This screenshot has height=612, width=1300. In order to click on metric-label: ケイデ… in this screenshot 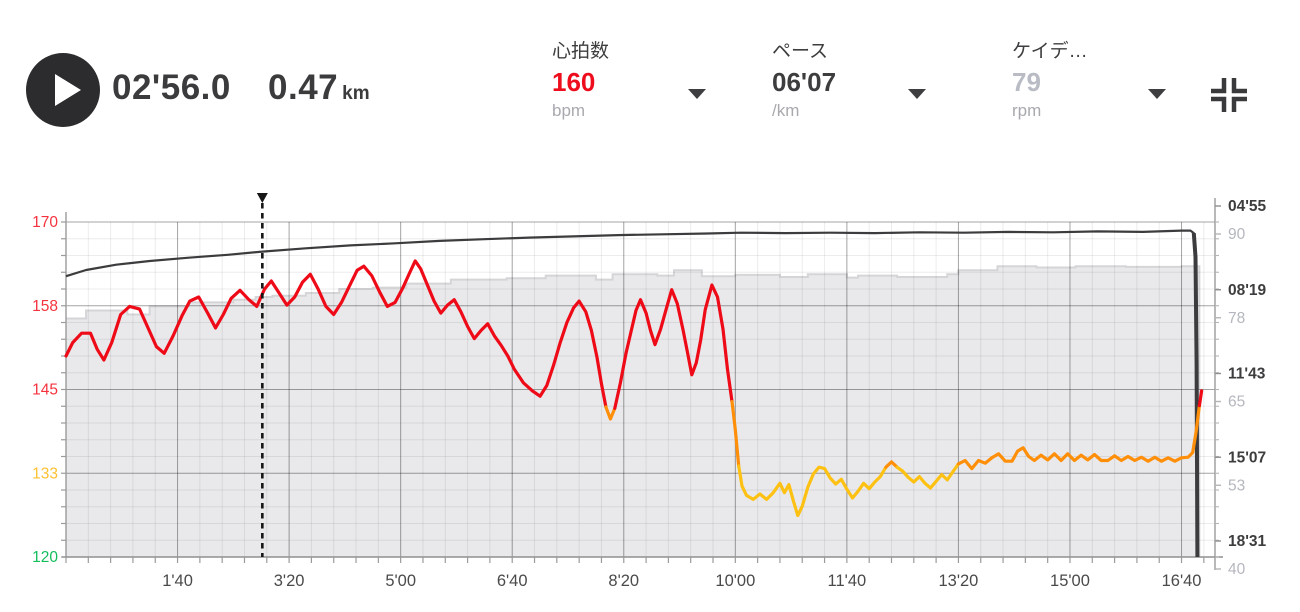, I will do `click(1050, 51)`.